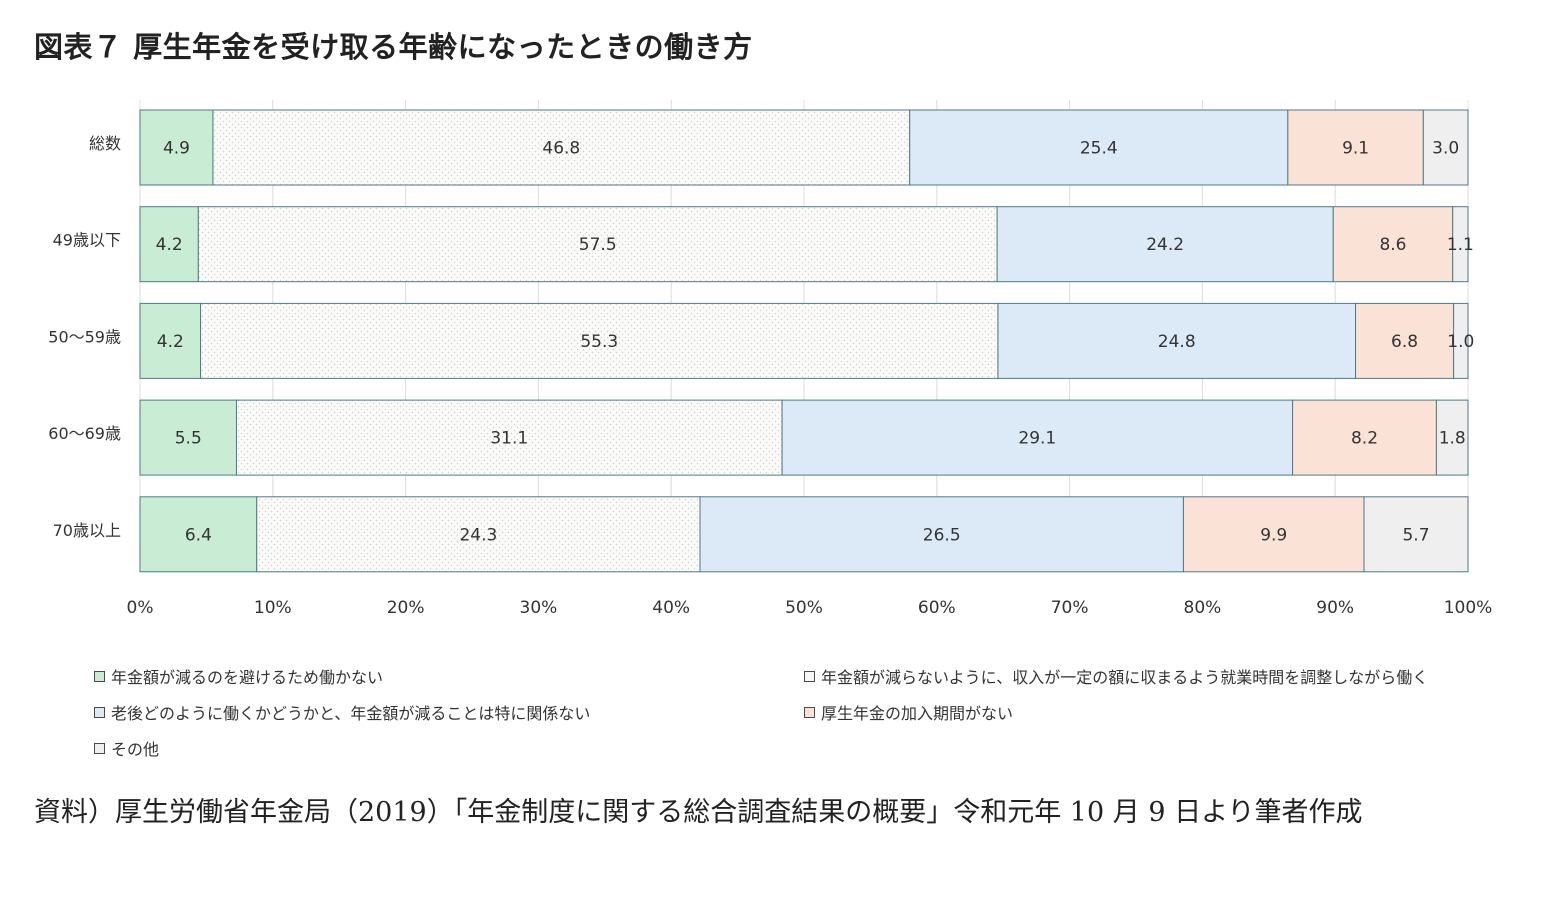  I want to click on page-title: 図表７ 厚生年金を受け取る年齢になったときの働き方, so click(393, 47).